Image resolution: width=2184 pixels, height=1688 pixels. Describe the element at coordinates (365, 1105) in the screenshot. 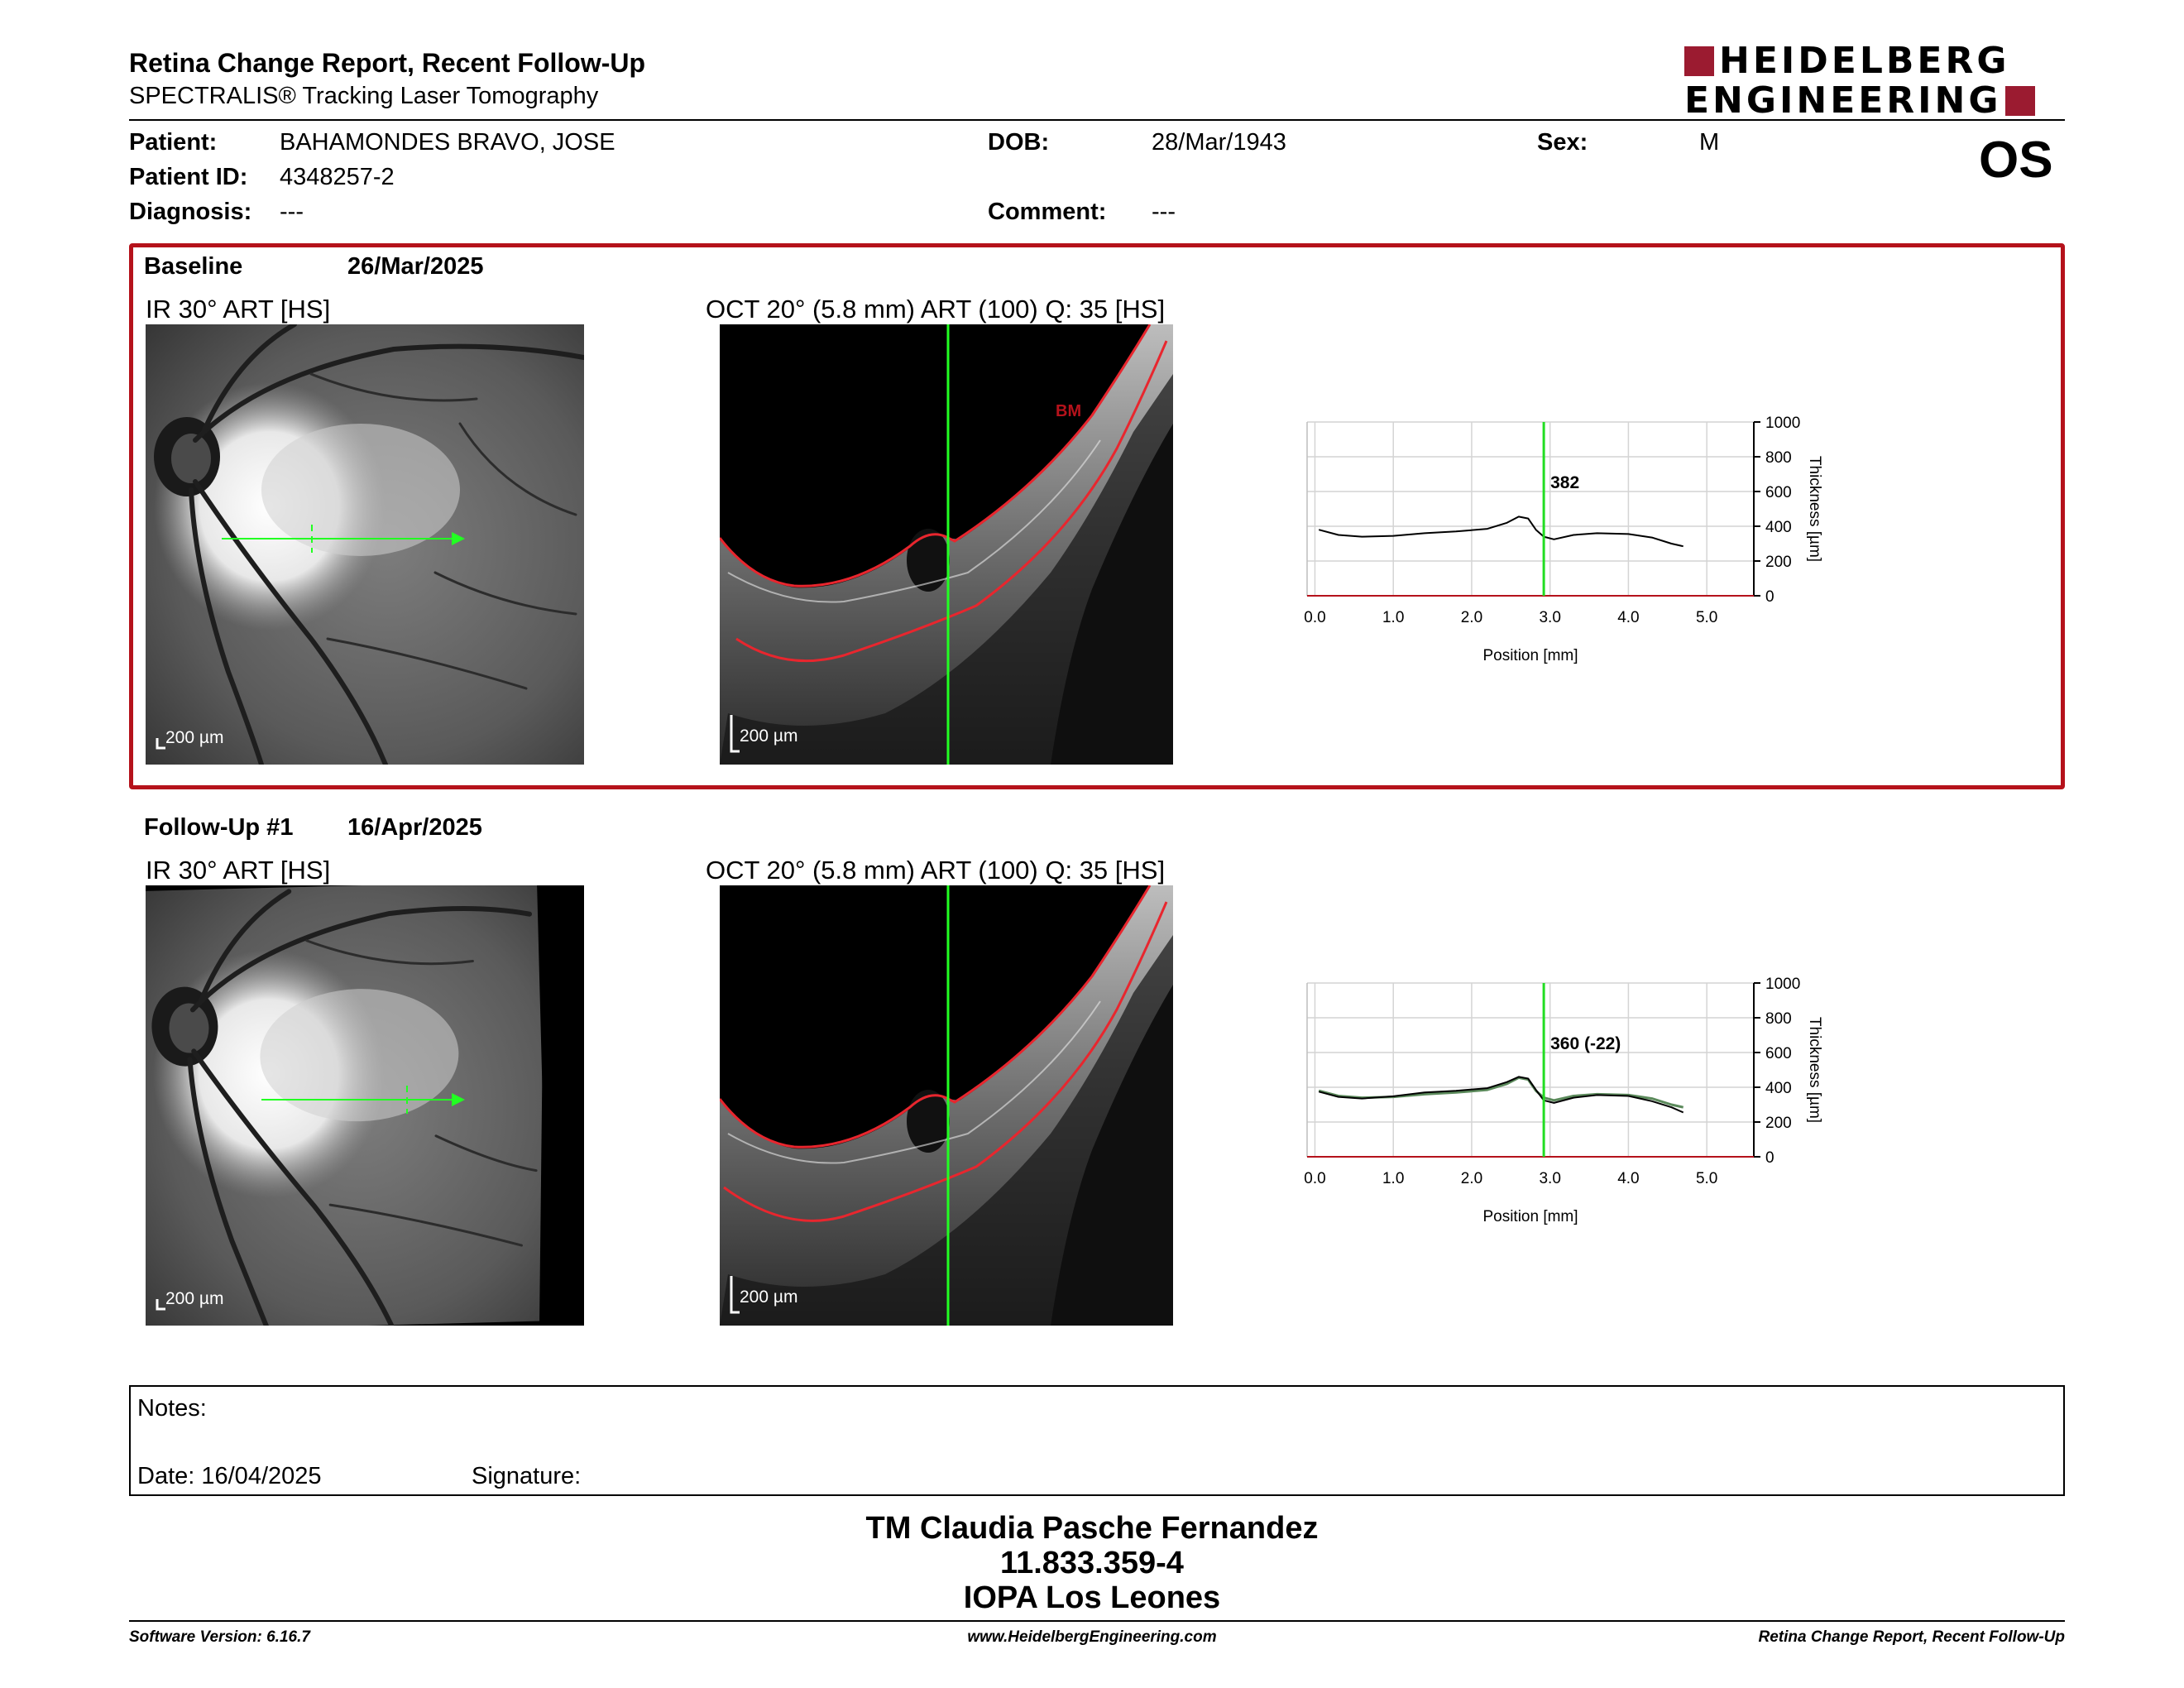

I see `followup-ir-fundus-image: 200 µm` at that location.